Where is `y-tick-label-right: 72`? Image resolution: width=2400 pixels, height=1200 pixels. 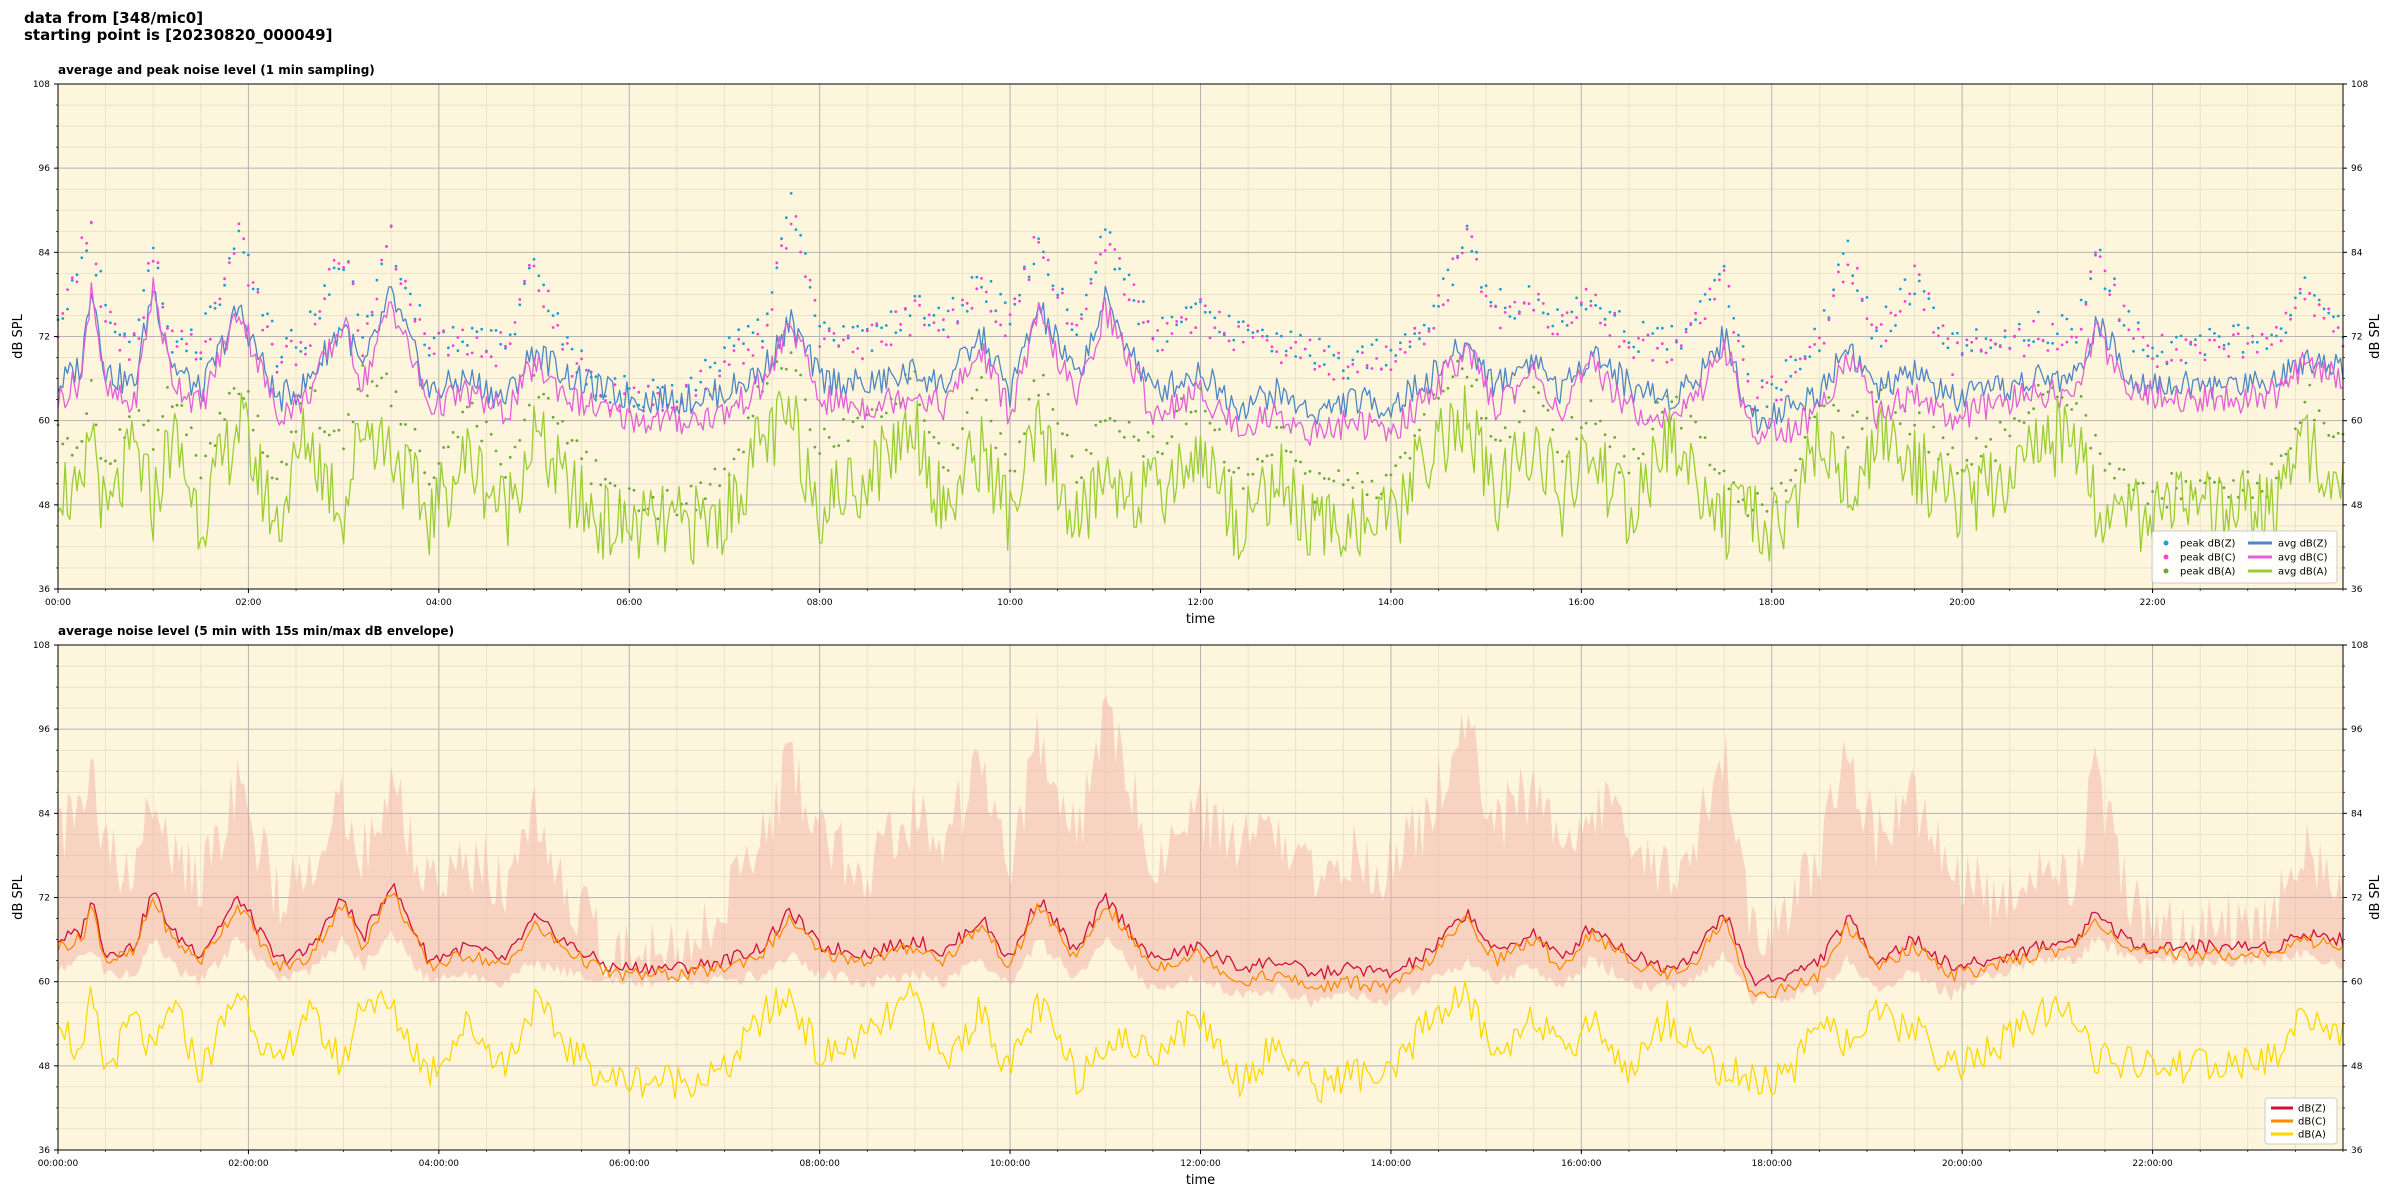
y-tick-label-right: 72 is located at coordinates (2356, 899).